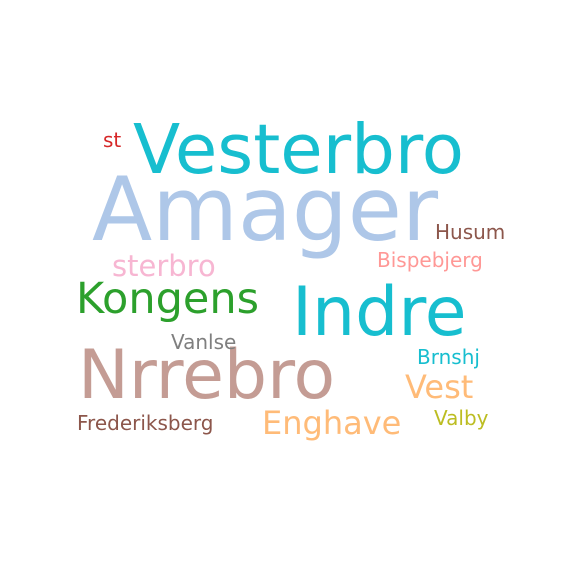 This screenshot has height=576, width=576. Describe the element at coordinates (379, 312) in the screenshot. I see `word-indre: Indre` at that location.